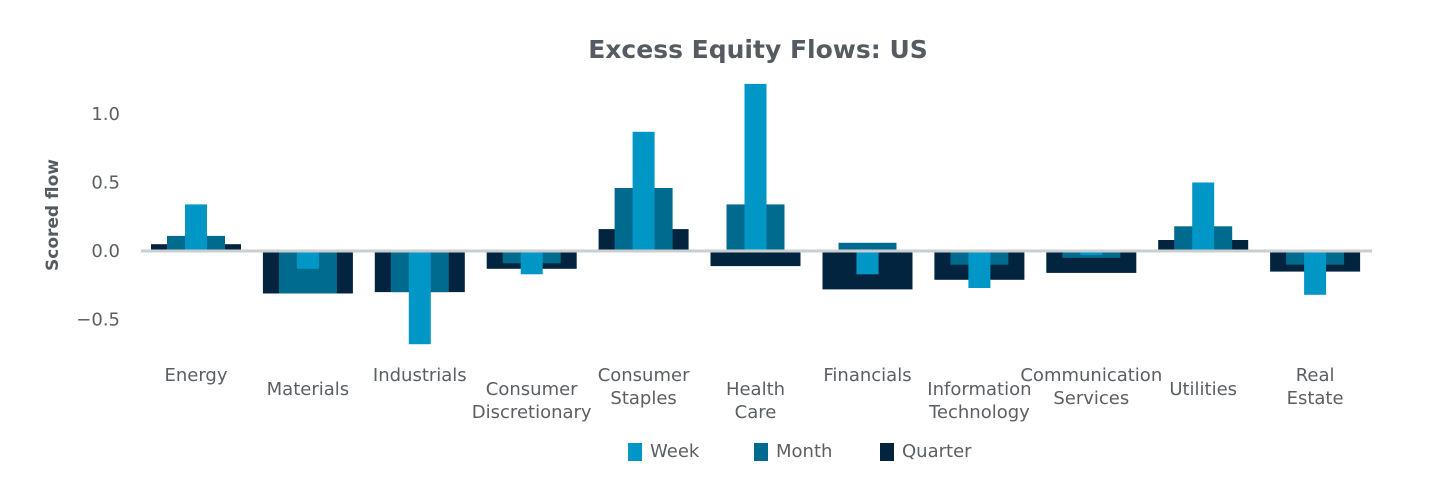 The image size is (1430, 477). What do you see at coordinates (761, 452) in the screenshot?
I see `legend-swatch-month` at bounding box center [761, 452].